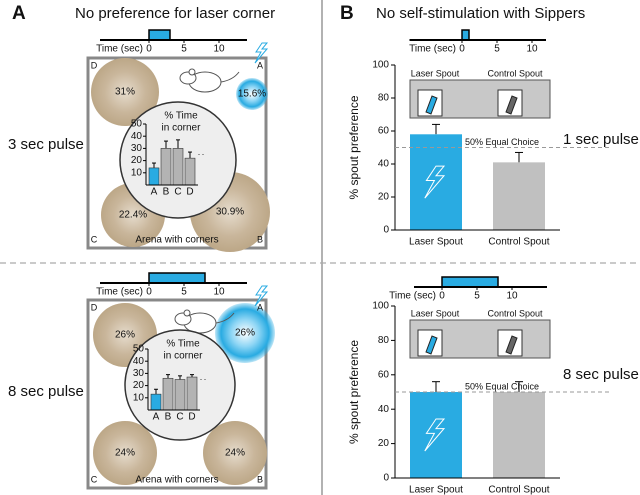 Image resolution: width=640 pixels, height=495 pixels. Describe the element at coordinates (19, 13) in the screenshot. I see `panel-letter: A` at that location.